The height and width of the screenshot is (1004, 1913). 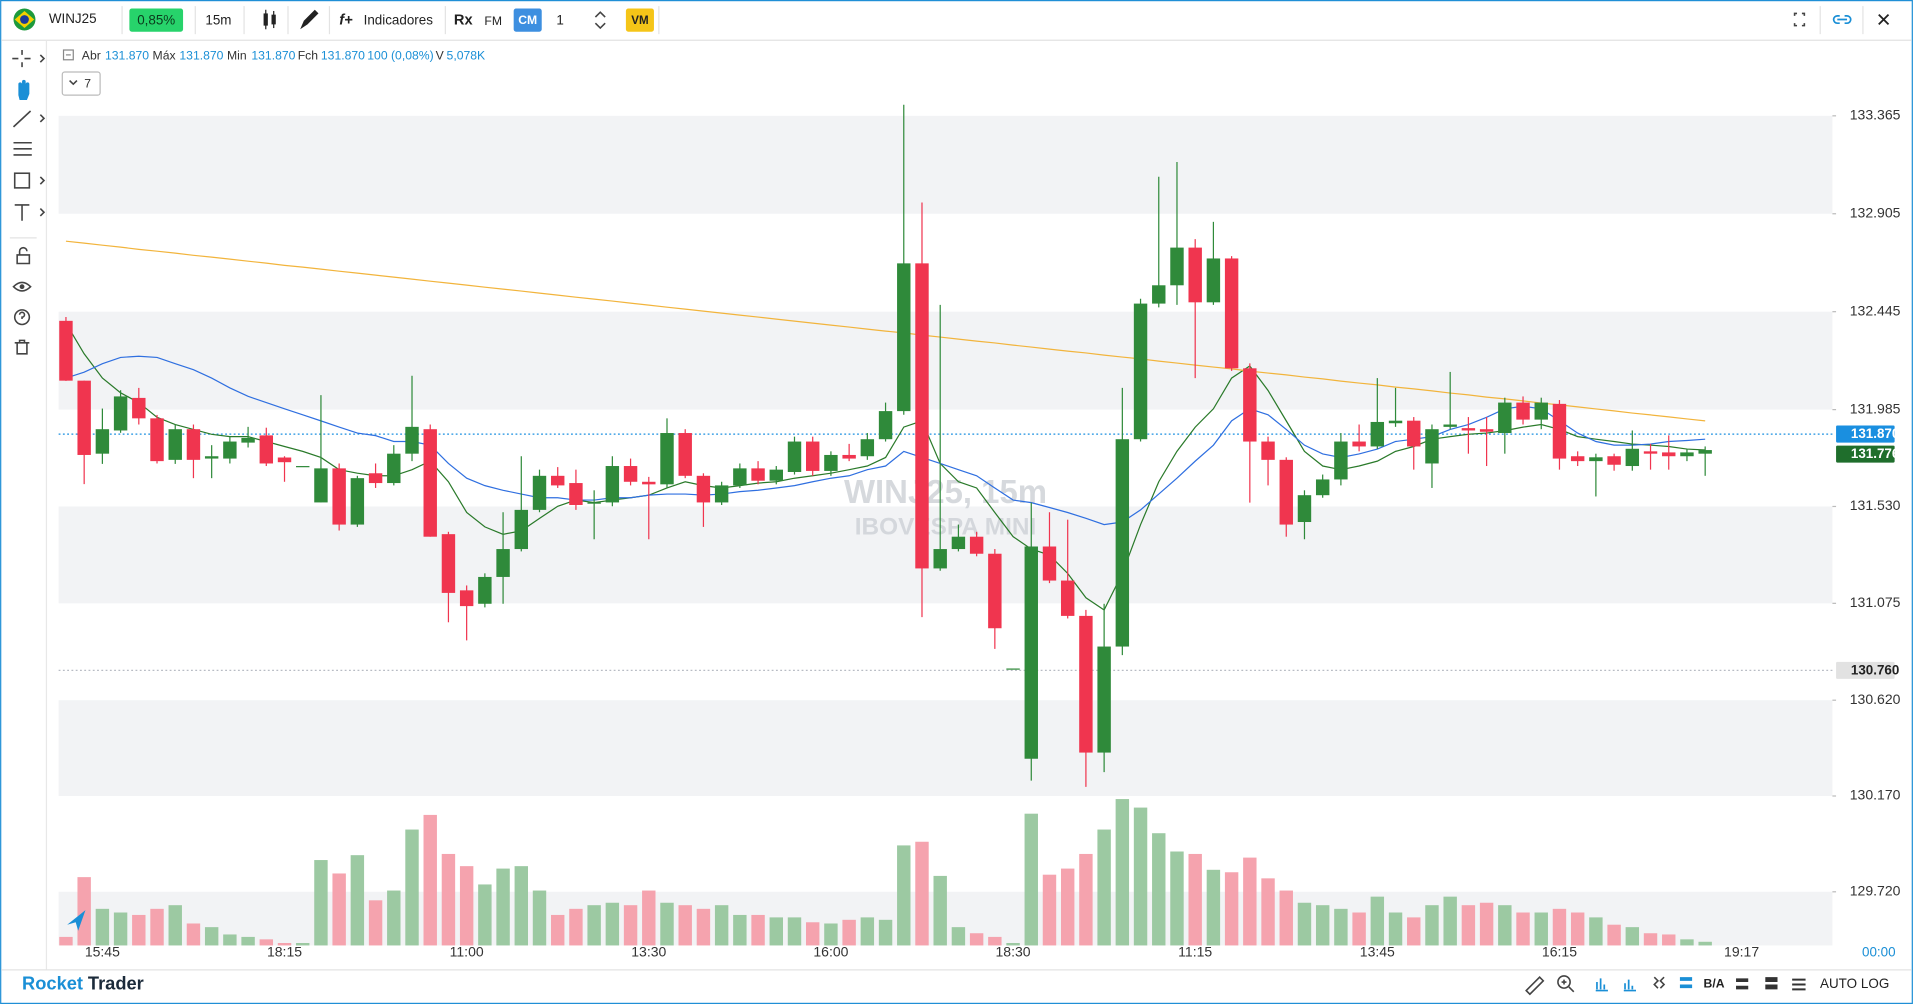 What do you see at coordinates (1659, 982) in the screenshot?
I see `grid-button` at bounding box center [1659, 982].